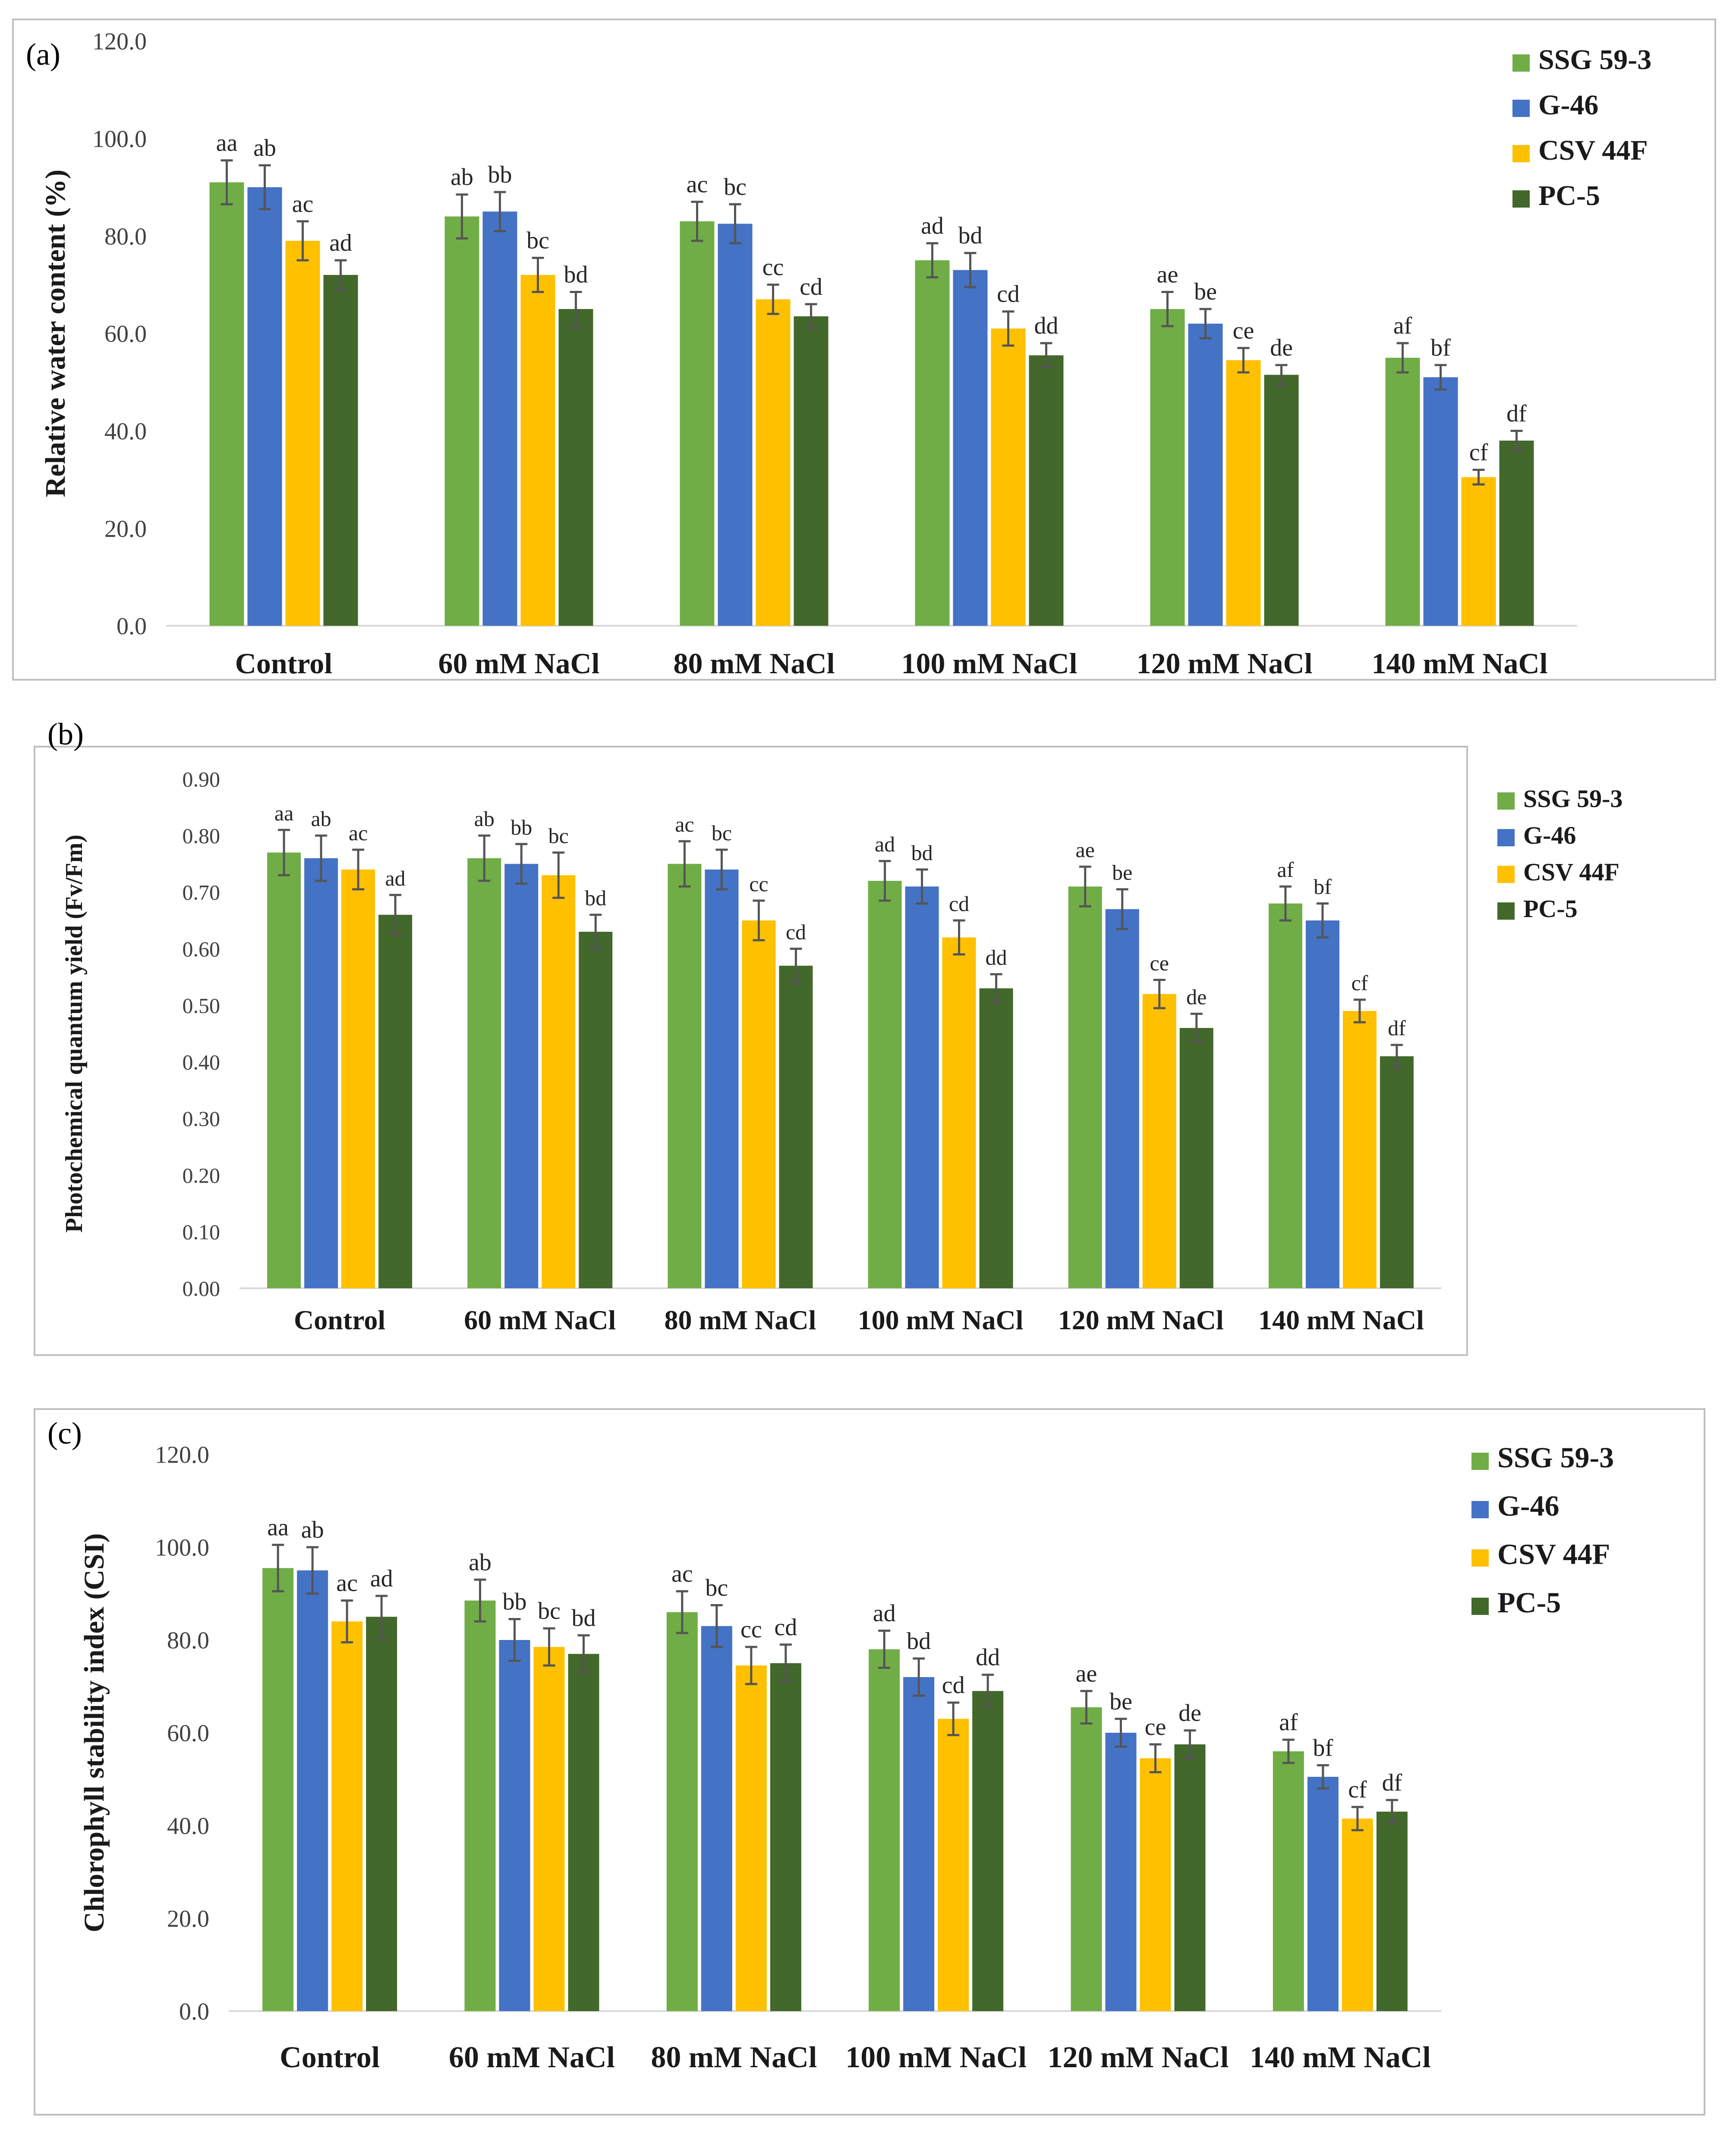  Describe the element at coordinates (202, 1232) in the screenshot. I see `y-tick-label: 0.10` at that location.